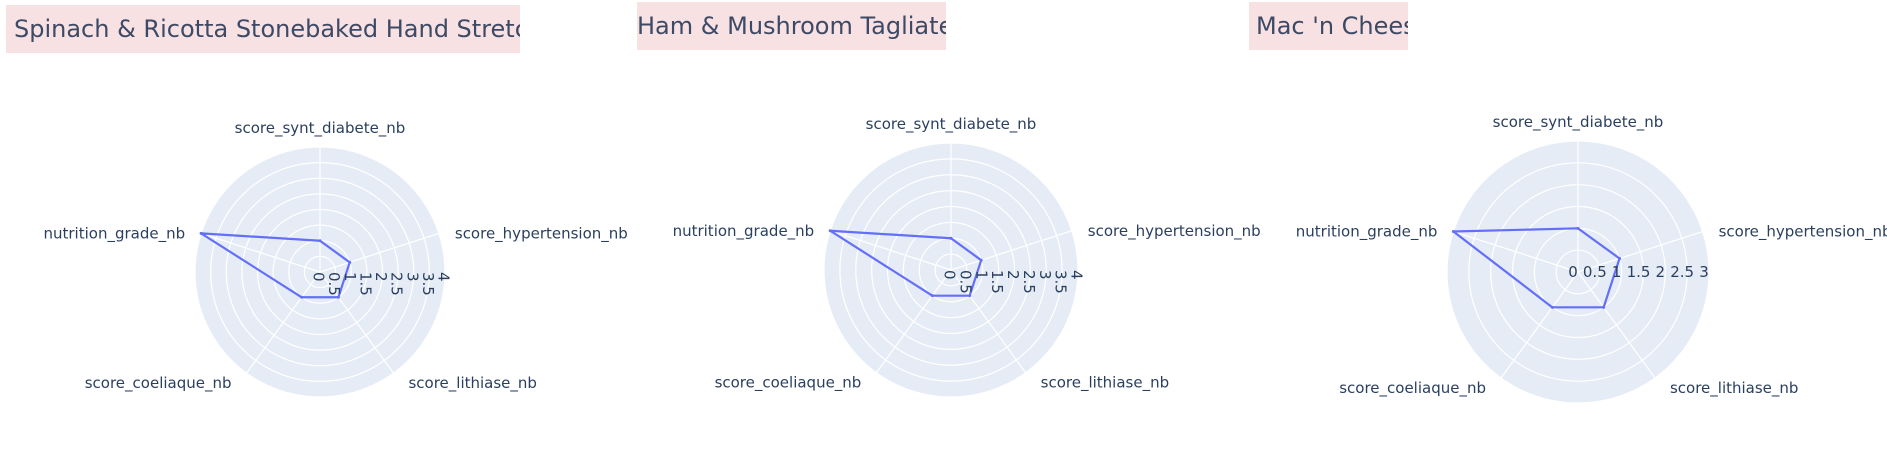  Describe the element at coordinates (1332, 26) in the screenshot. I see `chart-title-text: Mac 'n Cheese` at that location.